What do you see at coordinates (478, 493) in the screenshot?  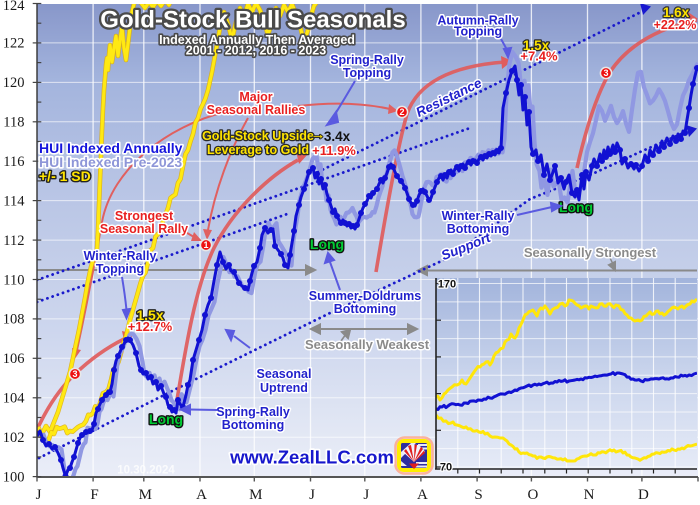 I see `svg-text: S` at bounding box center [478, 493].